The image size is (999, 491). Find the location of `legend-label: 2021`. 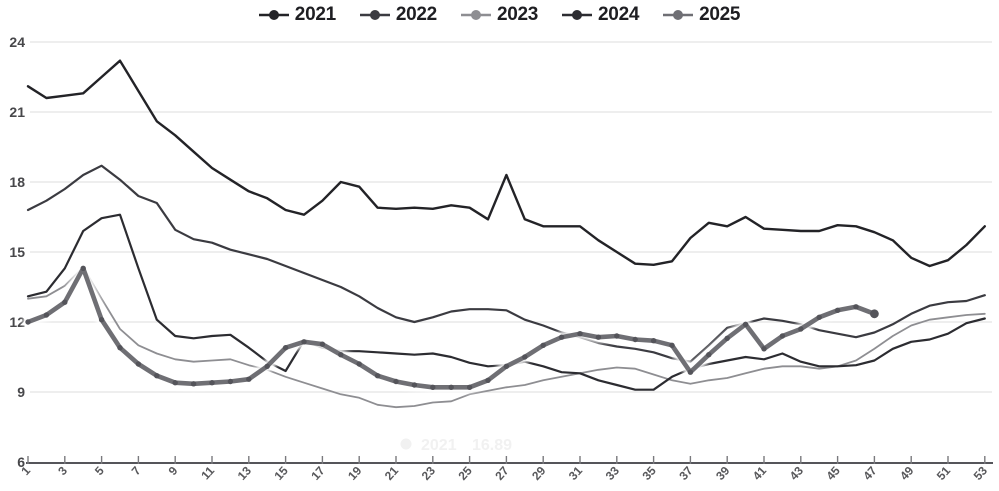

legend-label: 2021 is located at coordinates (315, 14).